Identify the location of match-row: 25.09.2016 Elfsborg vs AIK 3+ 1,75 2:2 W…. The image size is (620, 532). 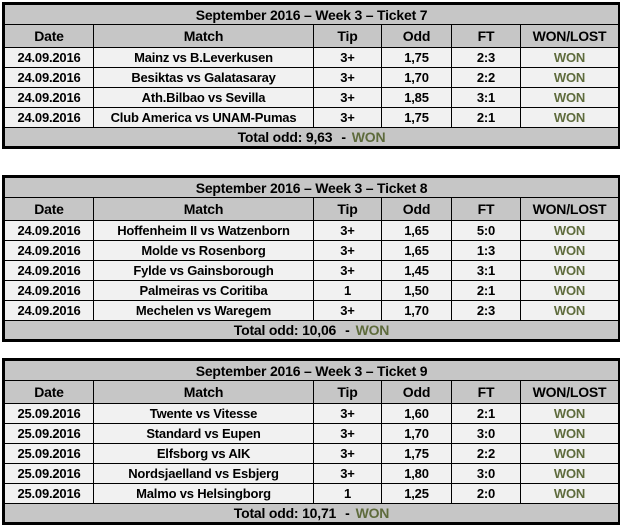
(311, 453).